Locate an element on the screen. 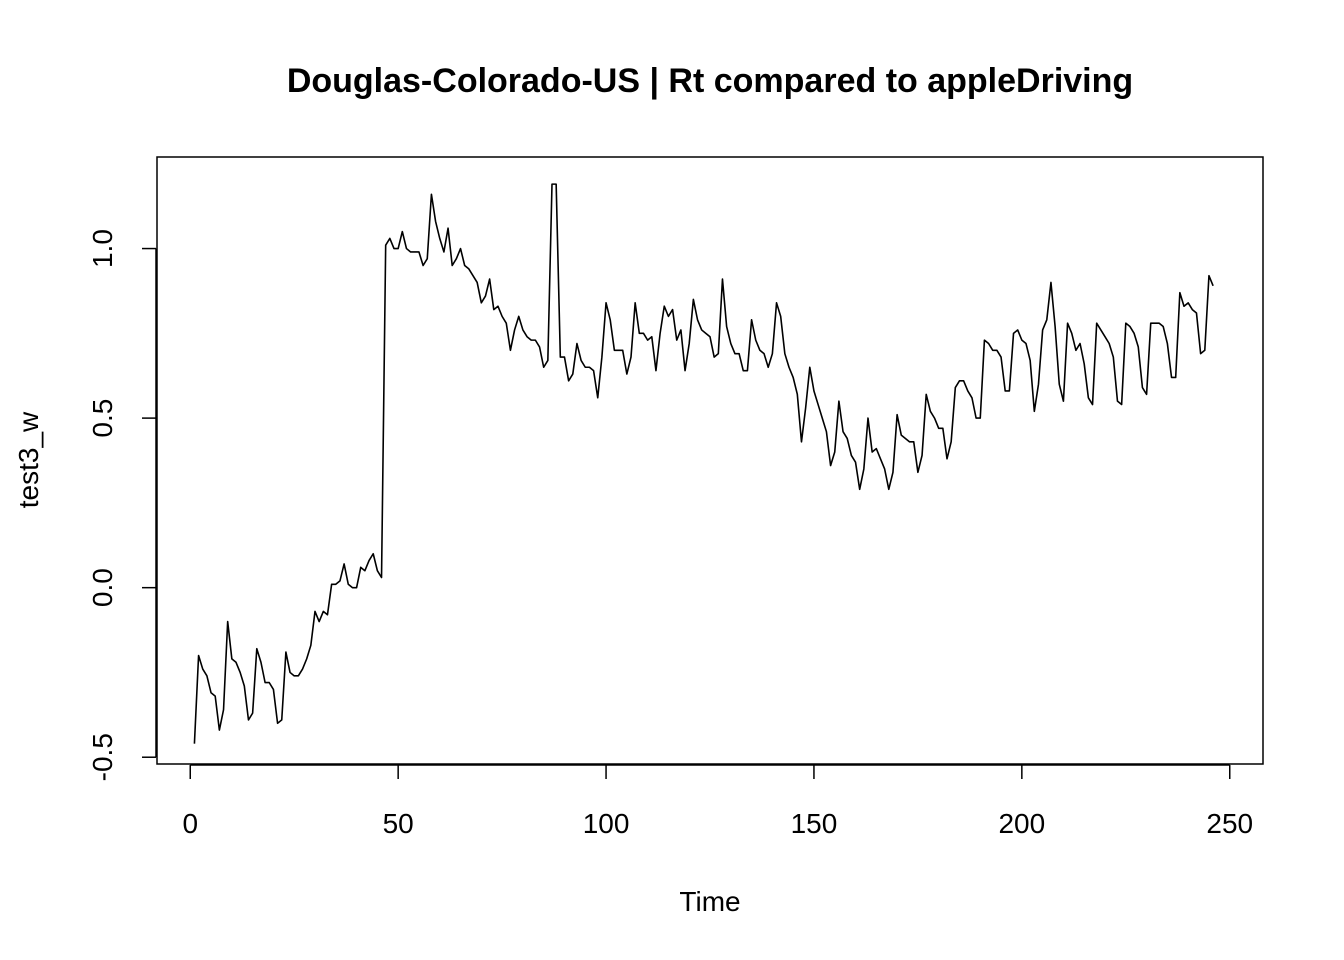 This screenshot has height=960, width=1344. y-tick-label: 0.5 is located at coordinates (102, 418).